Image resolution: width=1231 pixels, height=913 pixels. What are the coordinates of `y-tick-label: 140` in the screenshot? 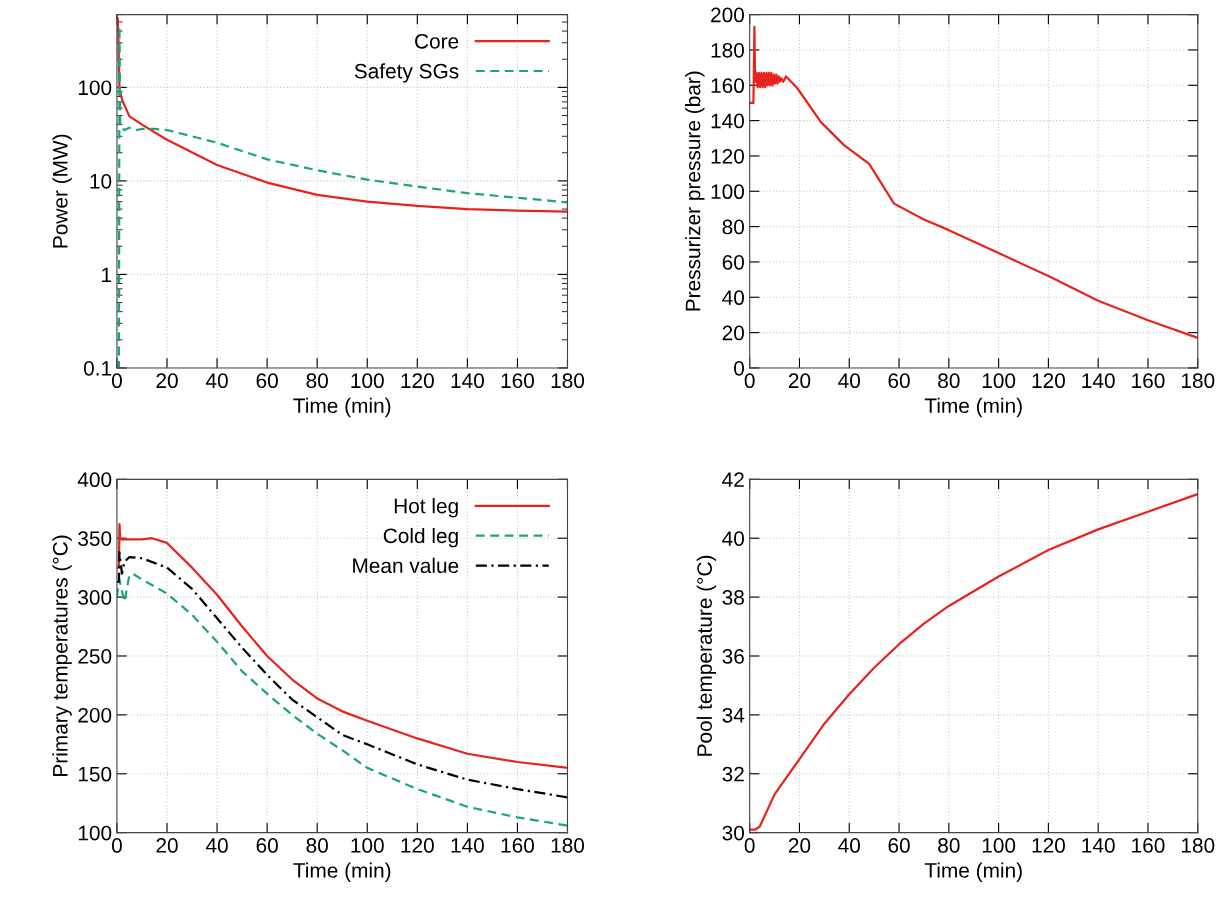 It's located at (728, 121).